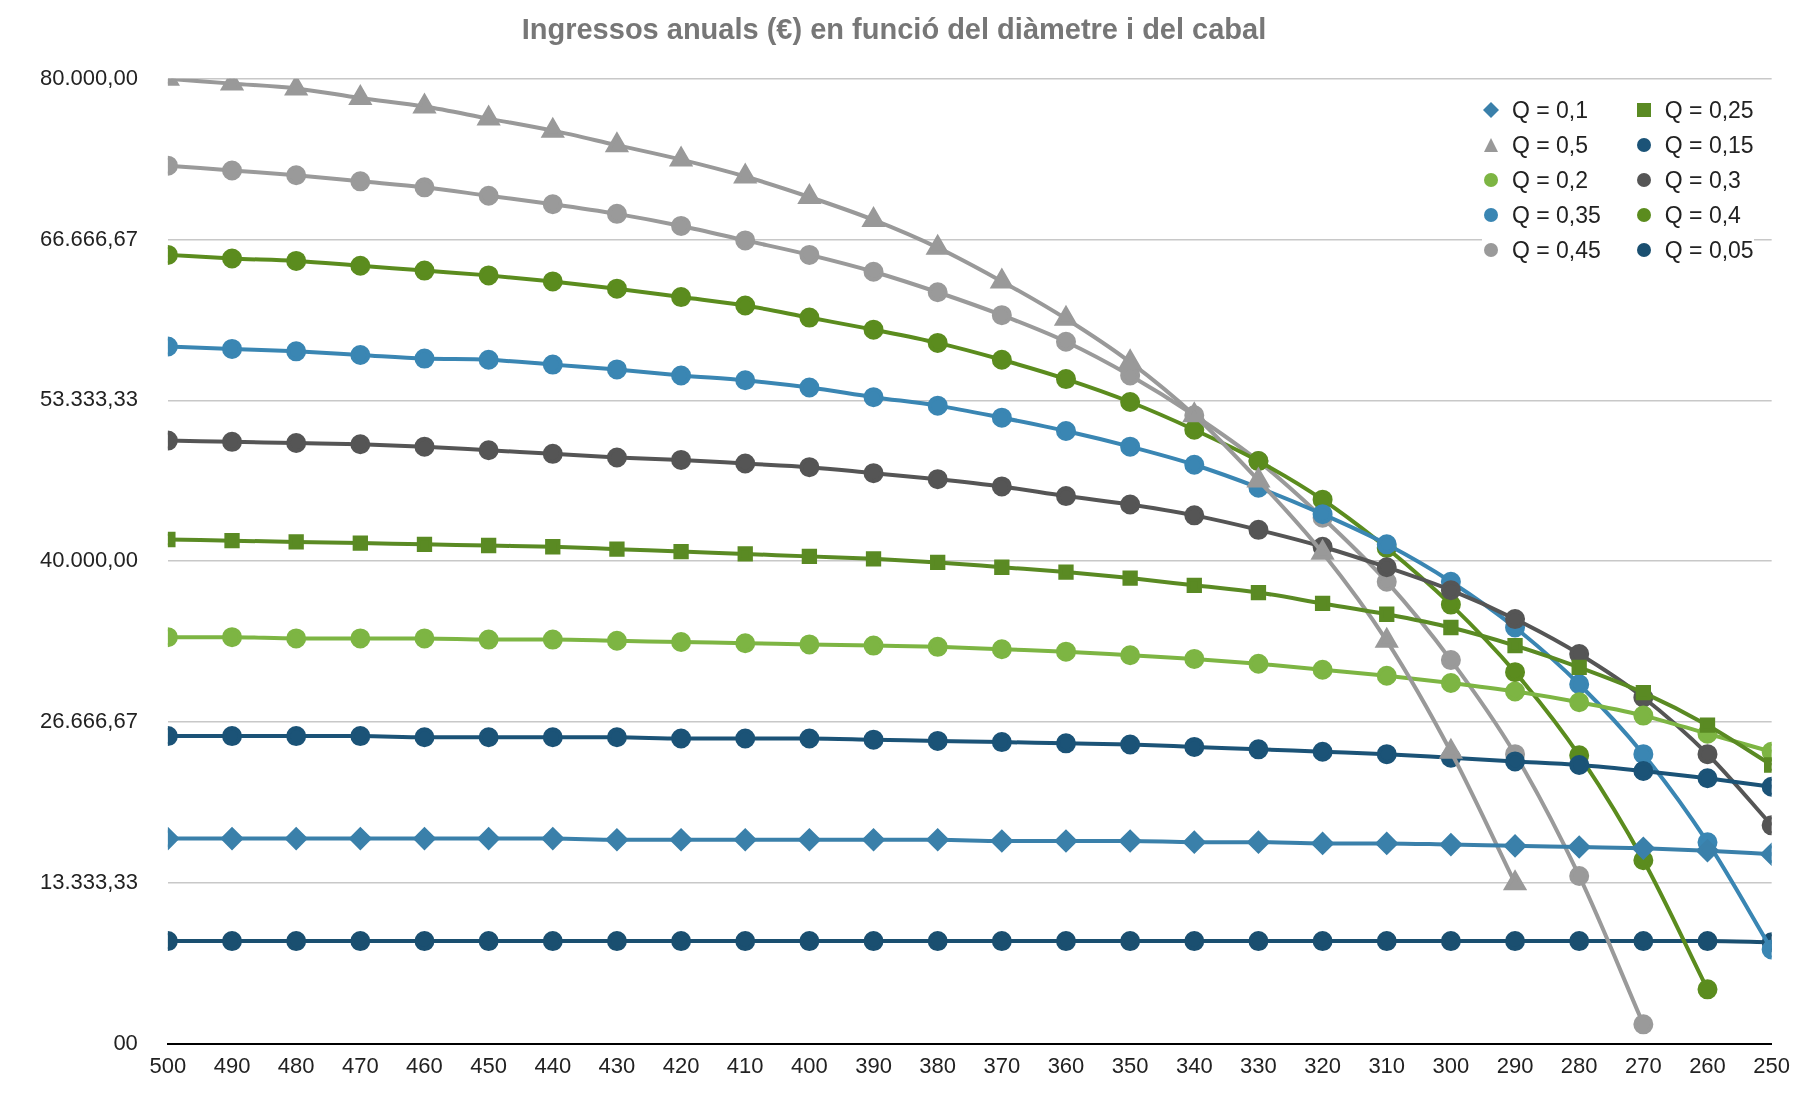  Describe the element at coordinates (89, 238) in the screenshot. I see `y-tick-label: 66.666,67` at that location.